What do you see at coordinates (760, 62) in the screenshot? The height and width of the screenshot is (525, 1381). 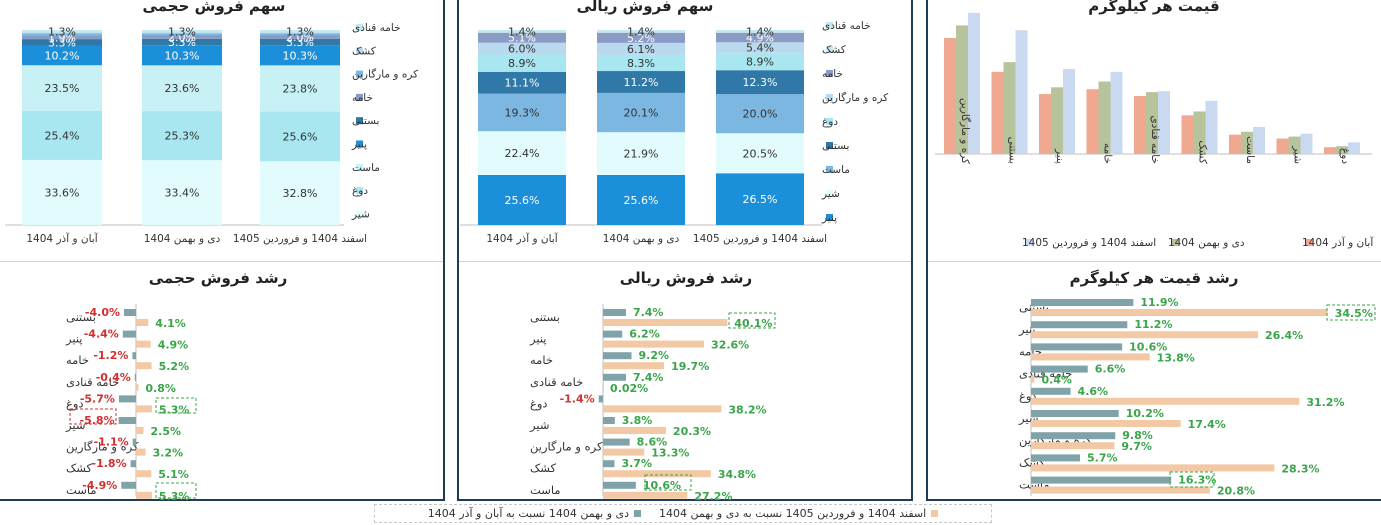 I see `data-label: 8.9%` at bounding box center [760, 62].